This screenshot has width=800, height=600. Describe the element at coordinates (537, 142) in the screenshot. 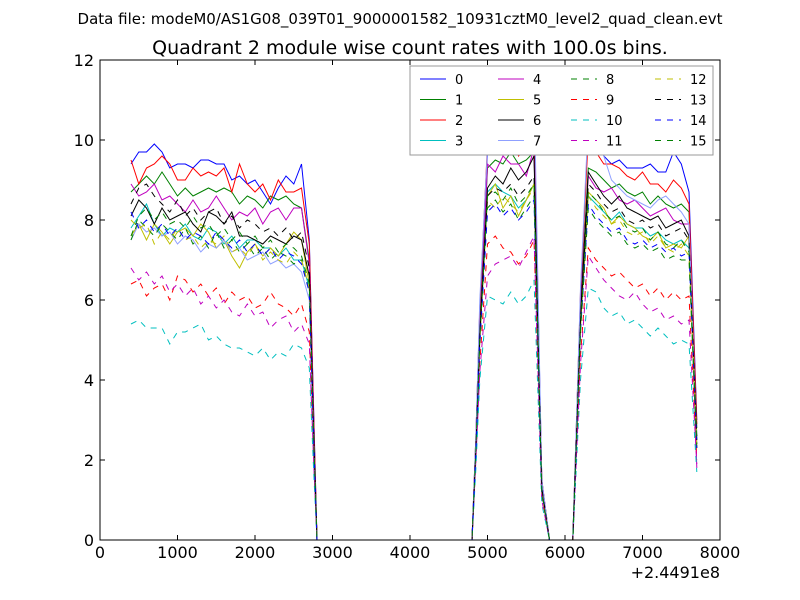

I see `legend-label-7: 7` at that location.